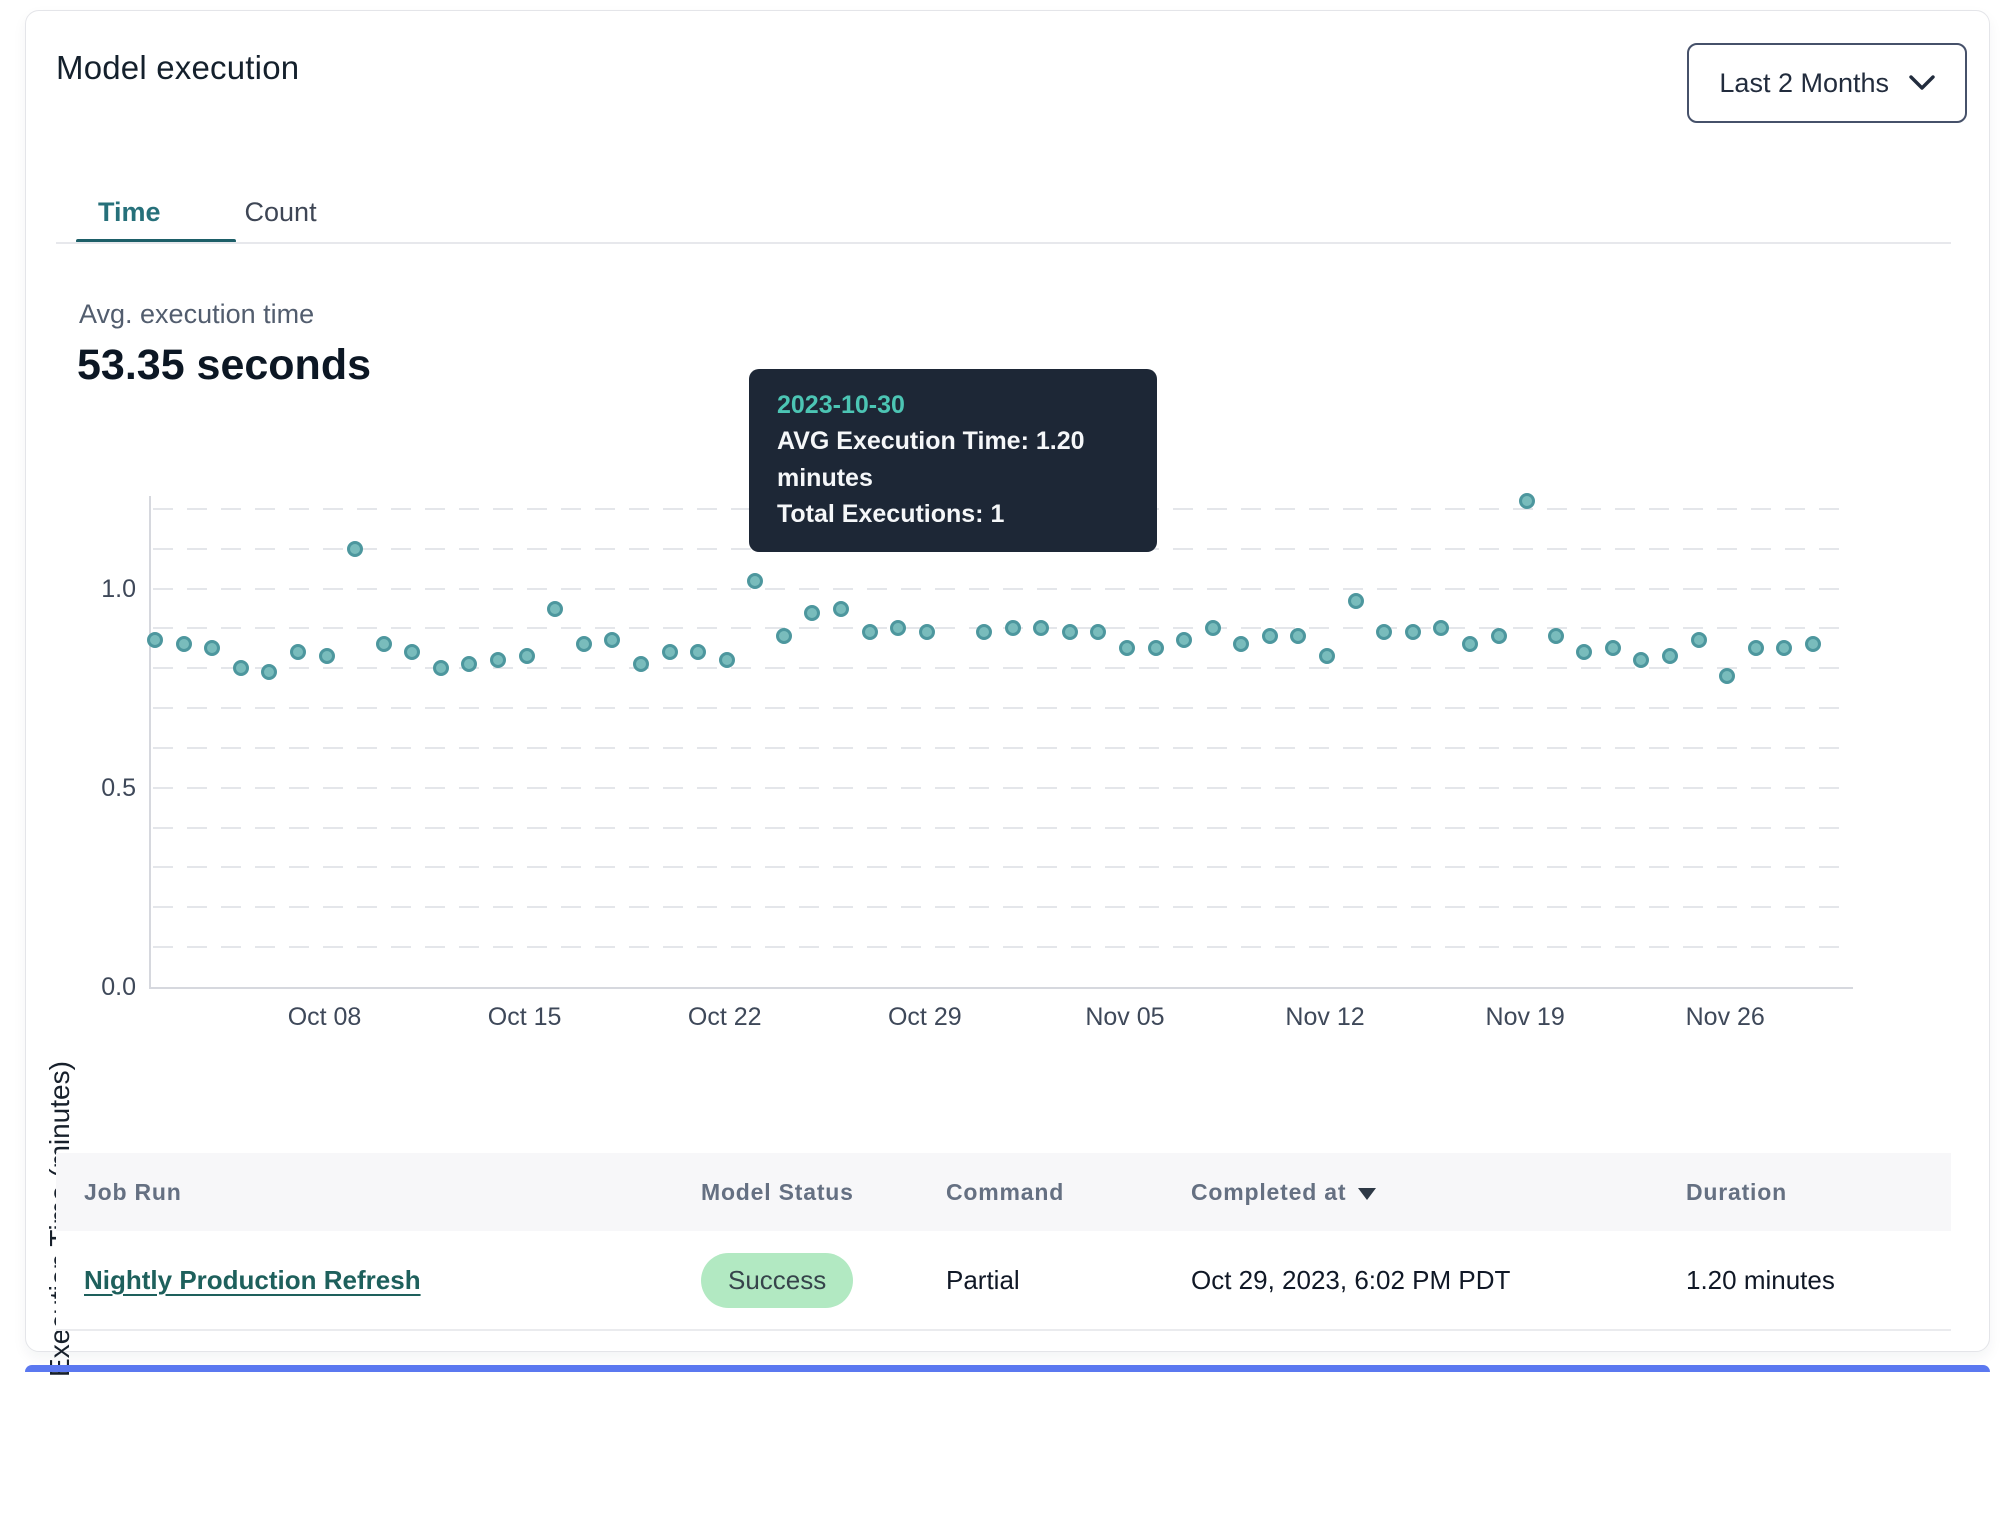 Image resolution: width=2016 pixels, height=1519 pixels. Describe the element at coordinates (777, 1280) in the screenshot. I see `status-badge: Success` at that location.